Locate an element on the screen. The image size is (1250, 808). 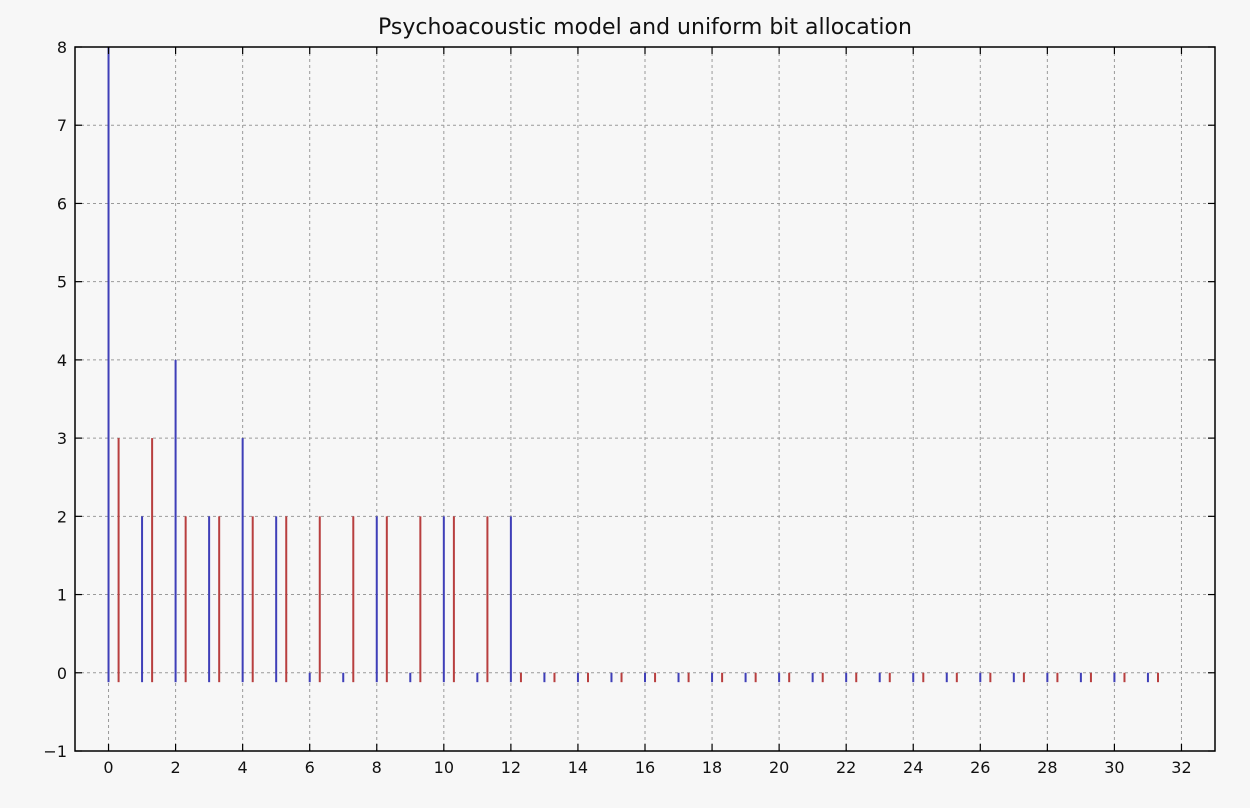
x-tick-label: 14 is located at coordinates (578, 767).